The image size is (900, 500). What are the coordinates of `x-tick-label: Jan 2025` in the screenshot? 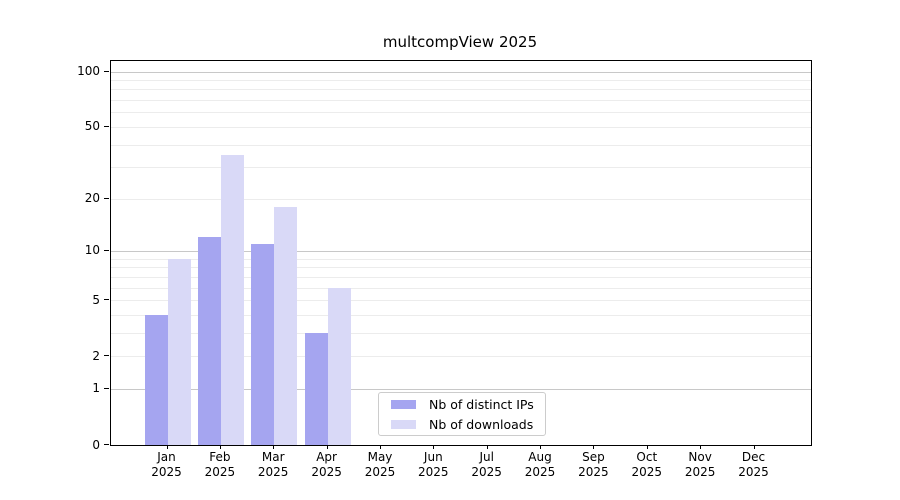 It's located at (166, 464).